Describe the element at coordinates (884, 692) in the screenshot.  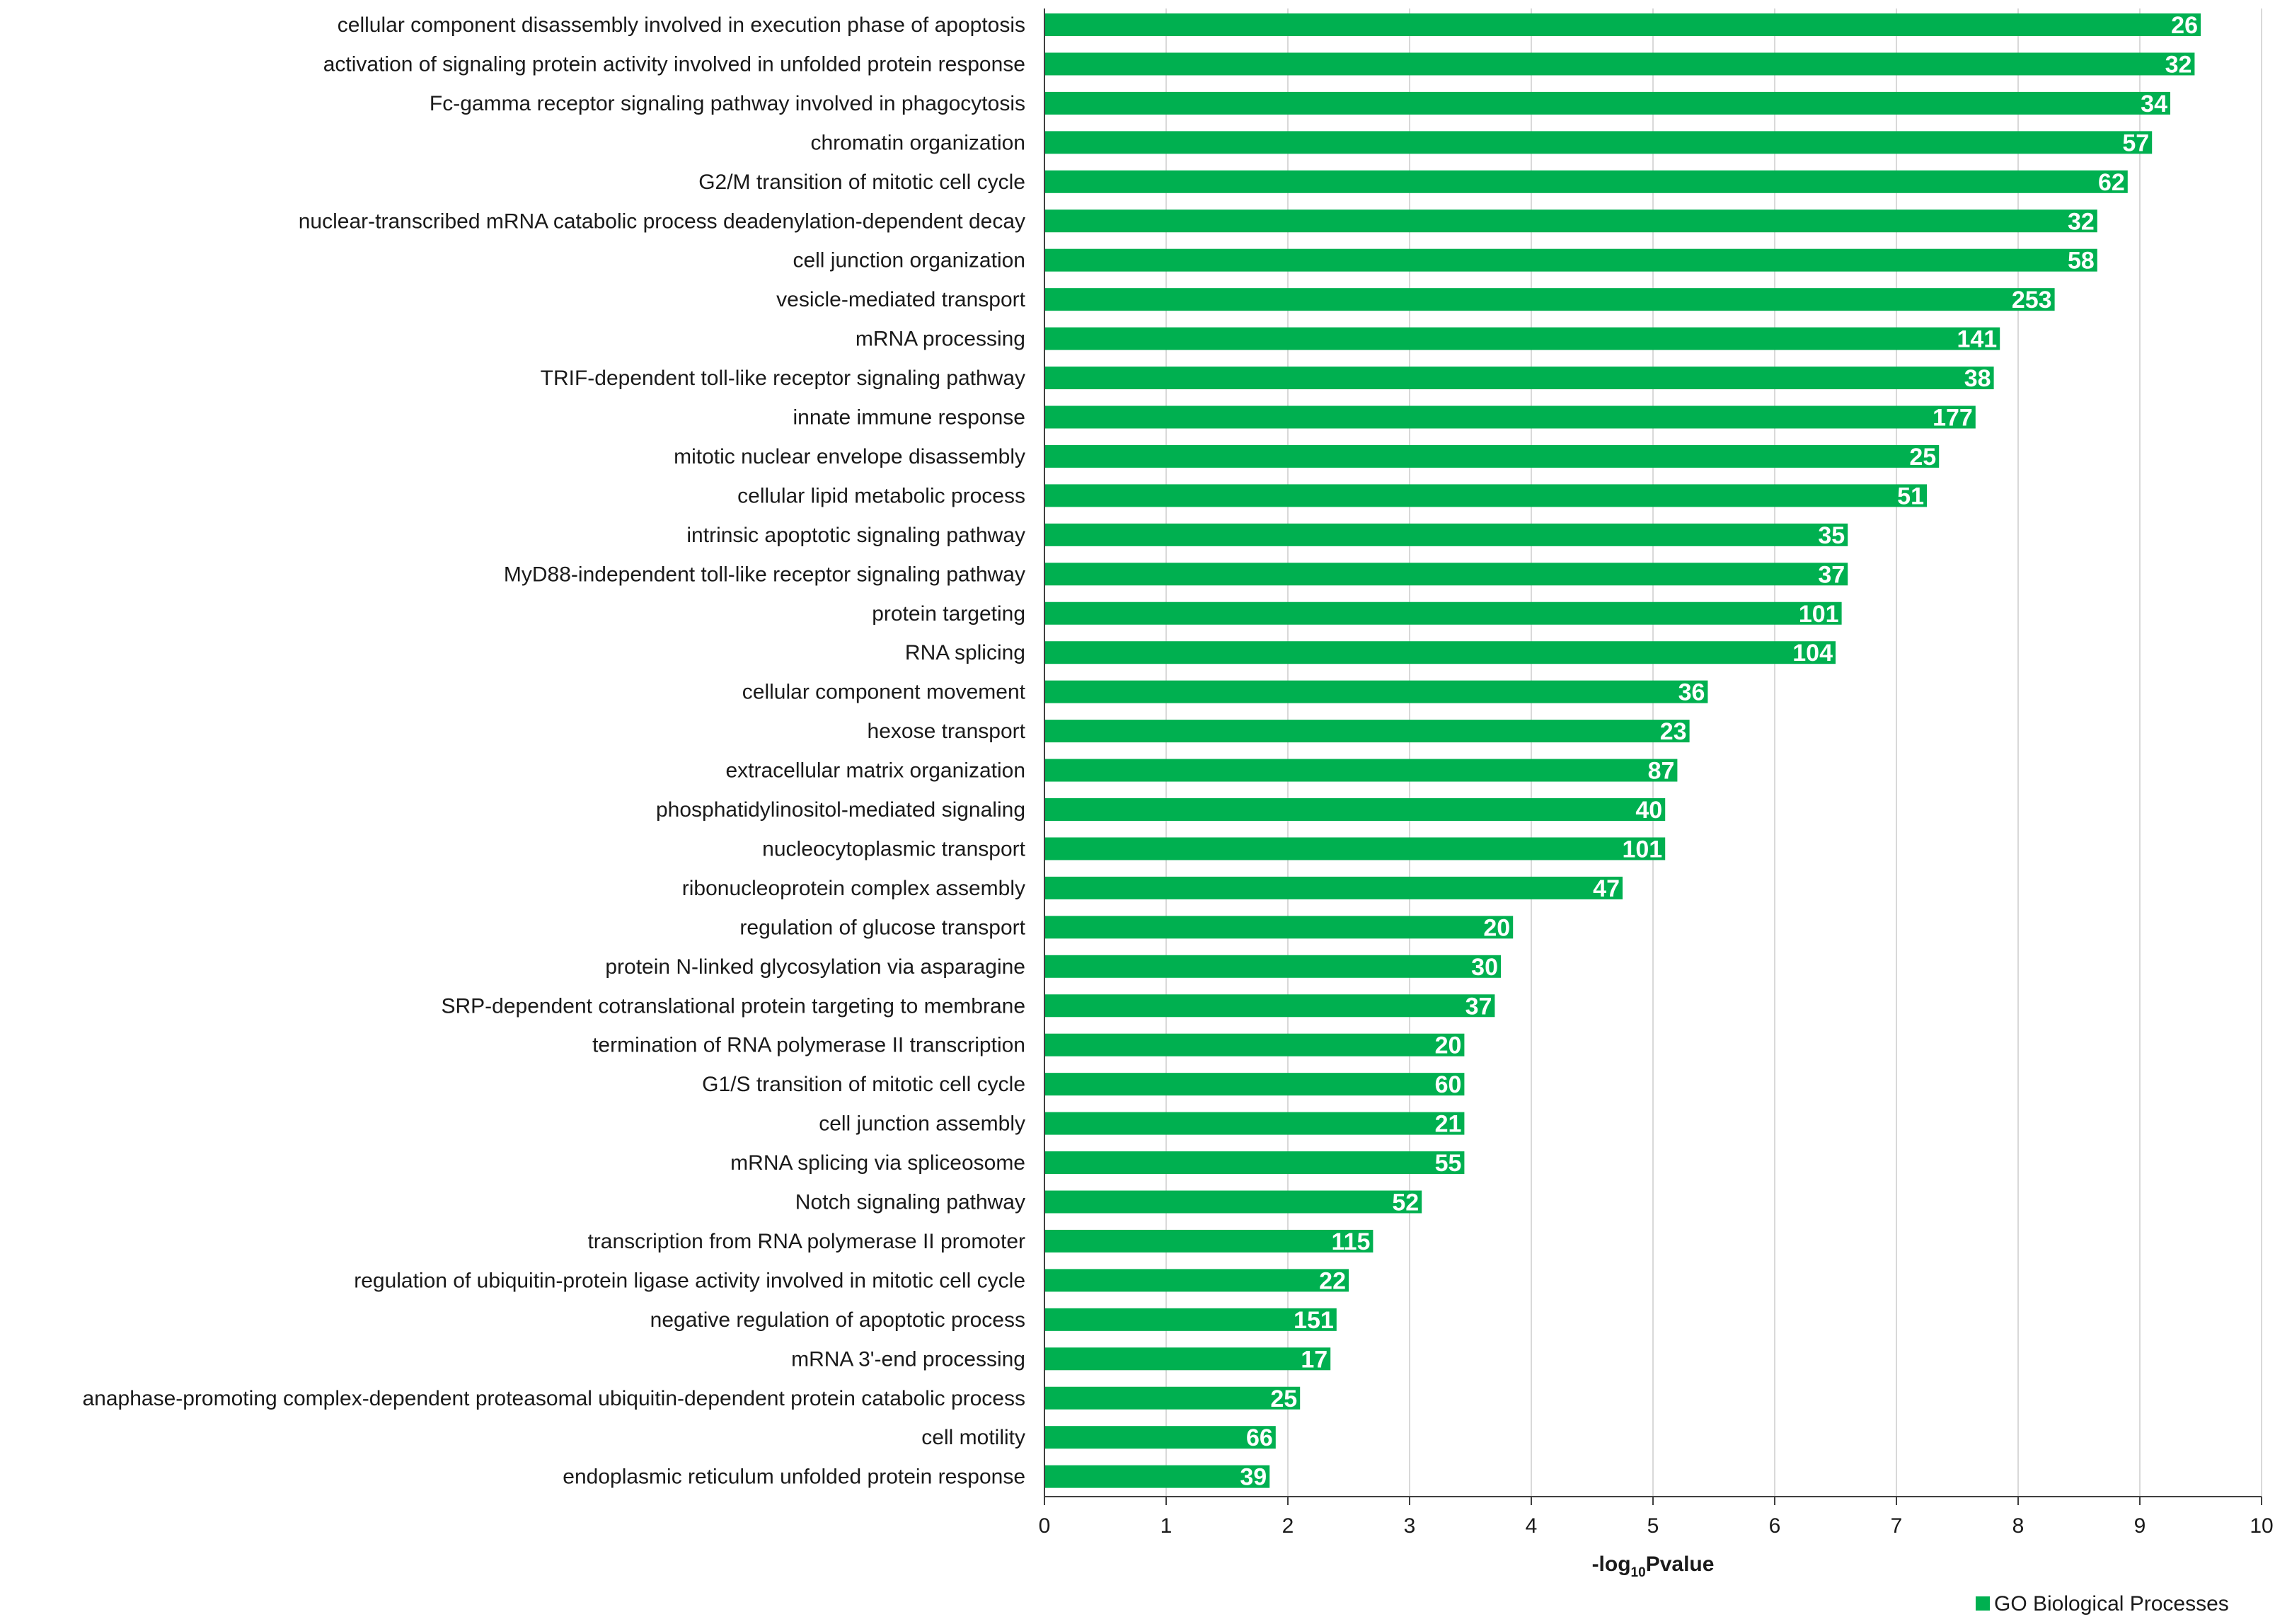
I see `category-label: cellular component movement` at that location.